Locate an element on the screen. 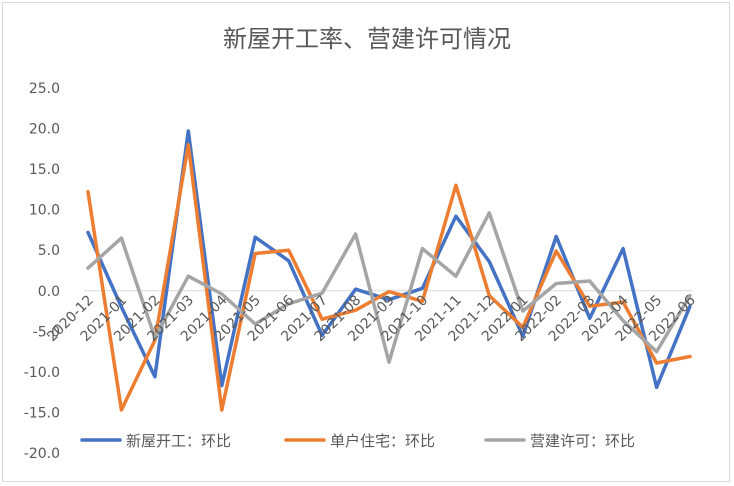  y-tick-label: -20.0 is located at coordinates (42, 454).